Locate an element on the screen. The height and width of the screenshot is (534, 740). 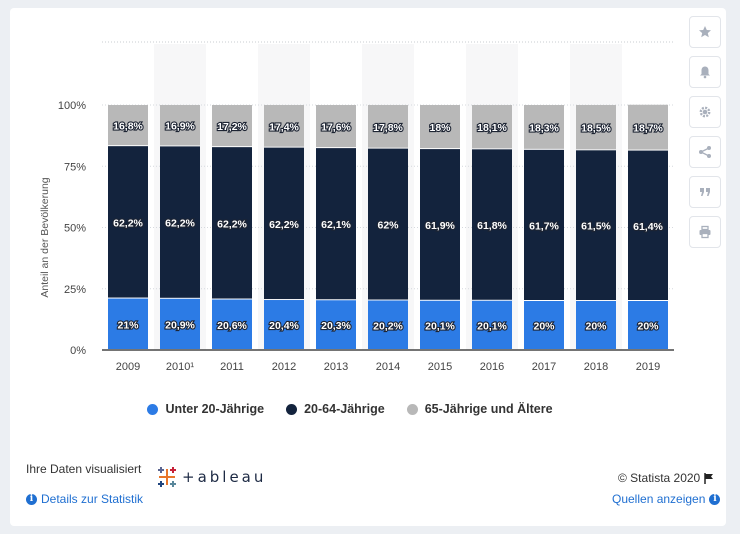
y-tick-label: 0% is located at coordinates (78, 351).